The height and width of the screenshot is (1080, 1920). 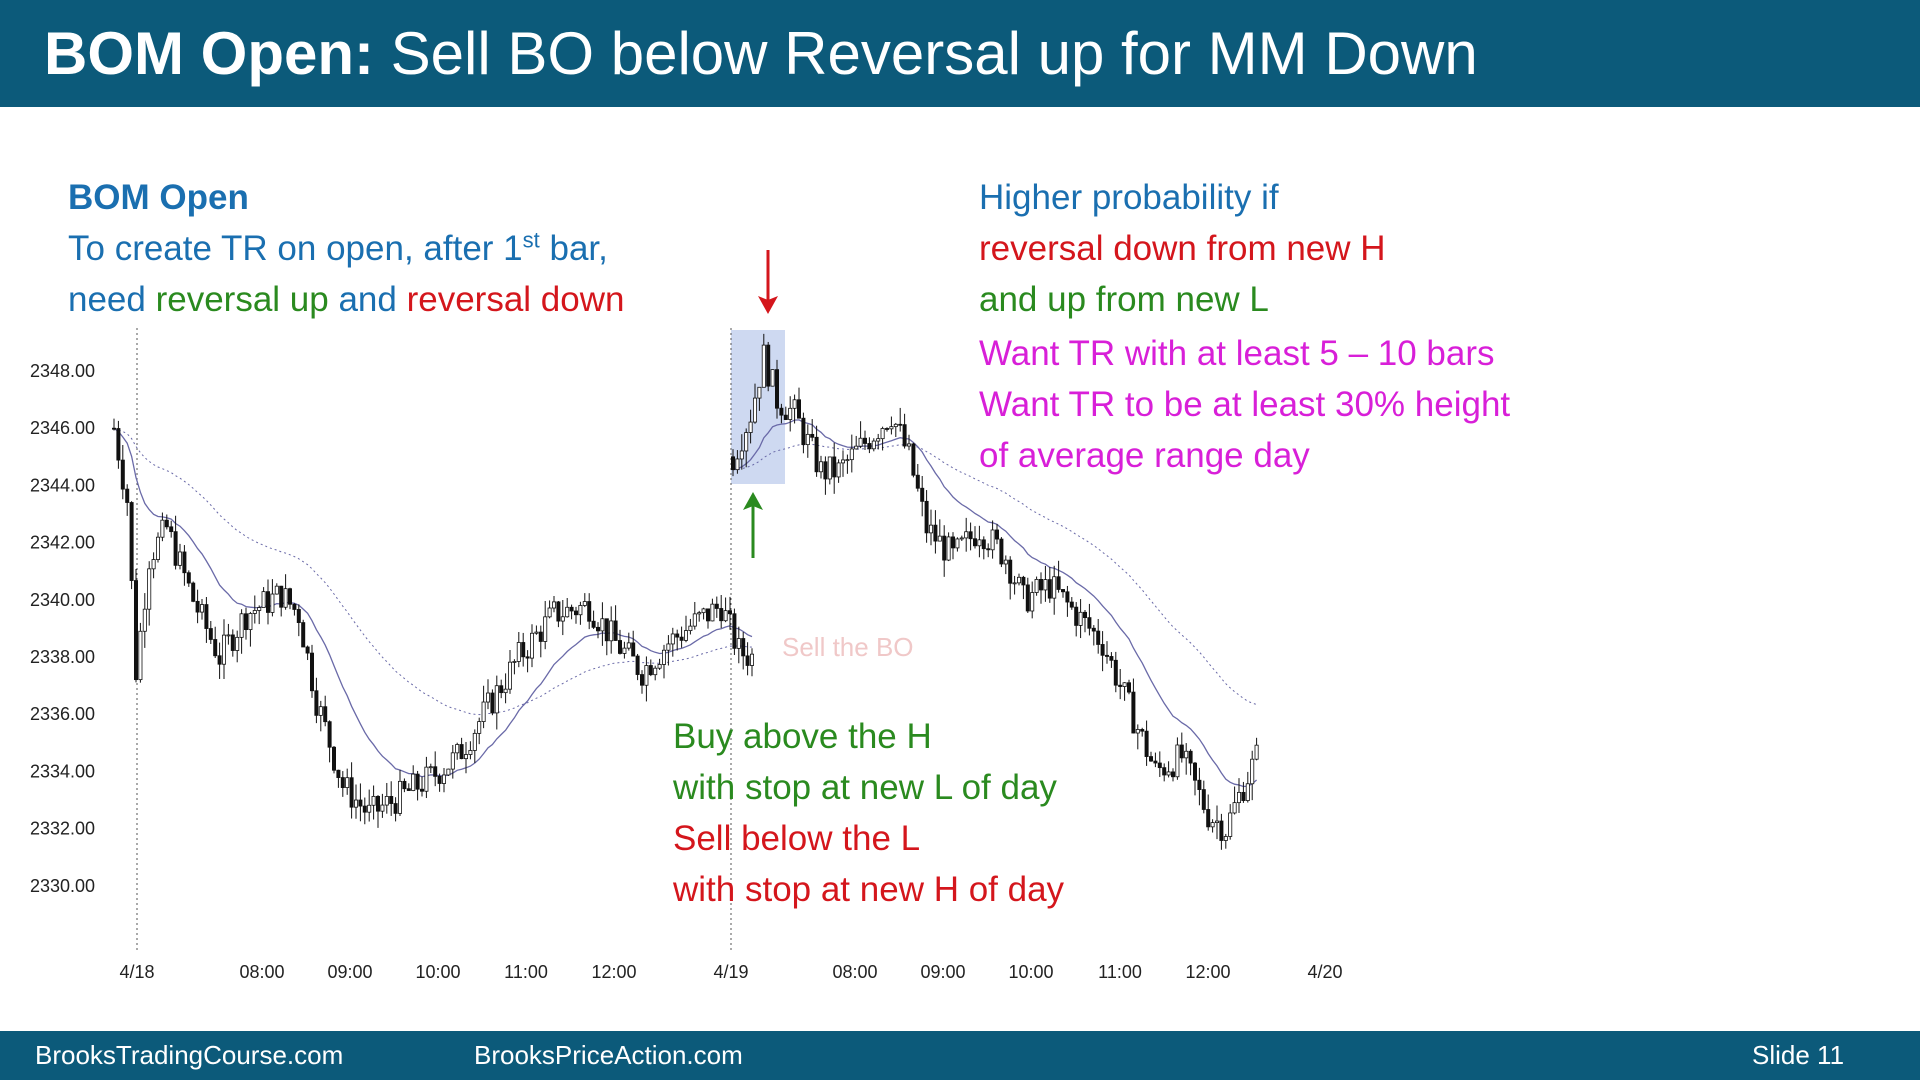 What do you see at coordinates (768, 305) in the screenshot?
I see `down-arrow-head` at bounding box center [768, 305].